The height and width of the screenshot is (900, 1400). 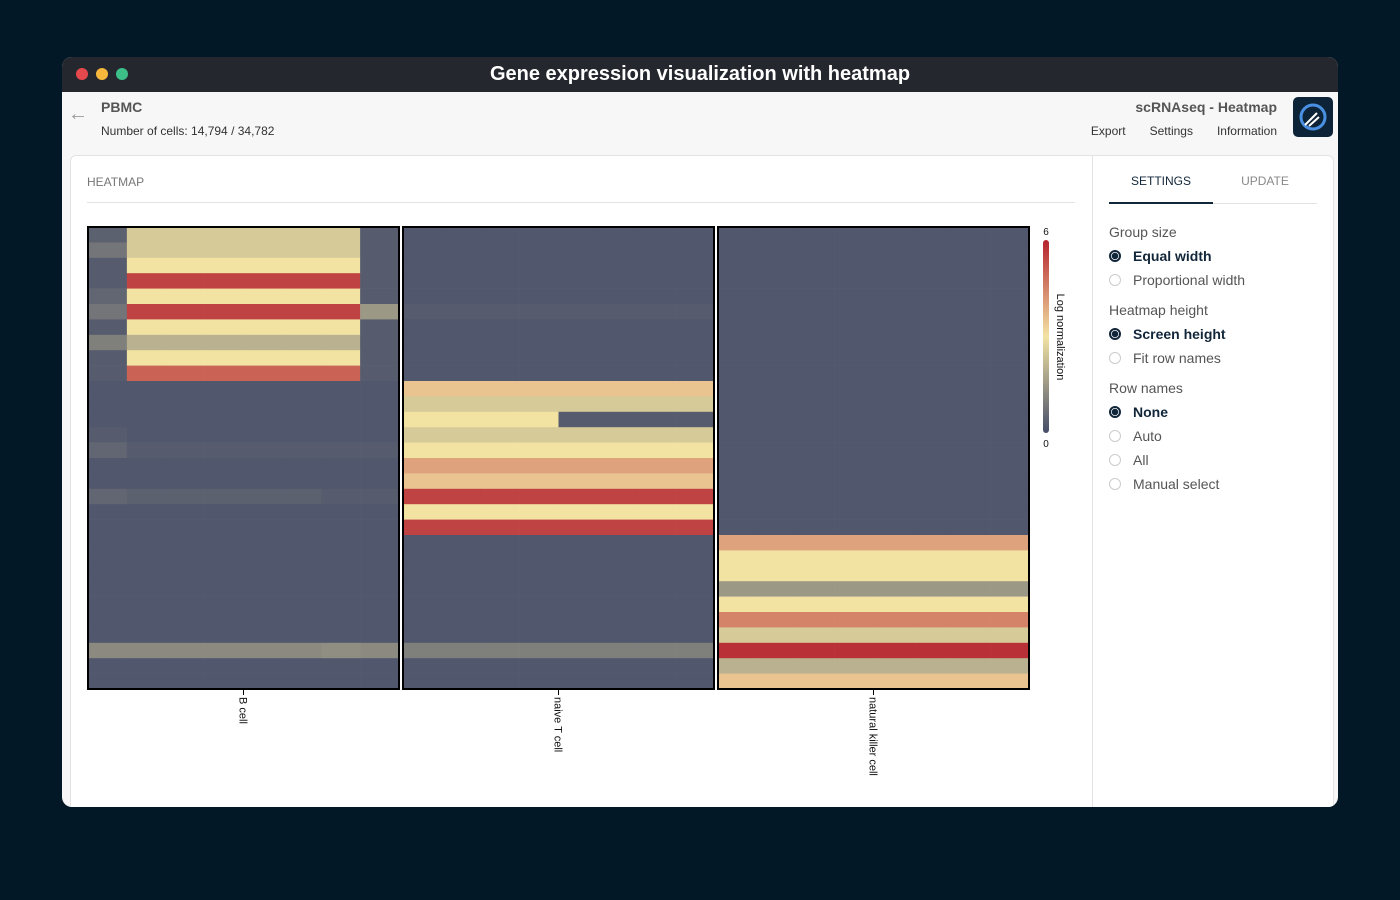 What do you see at coordinates (1209, 460) in the screenshot?
I see `radio-option: All` at bounding box center [1209, 460].